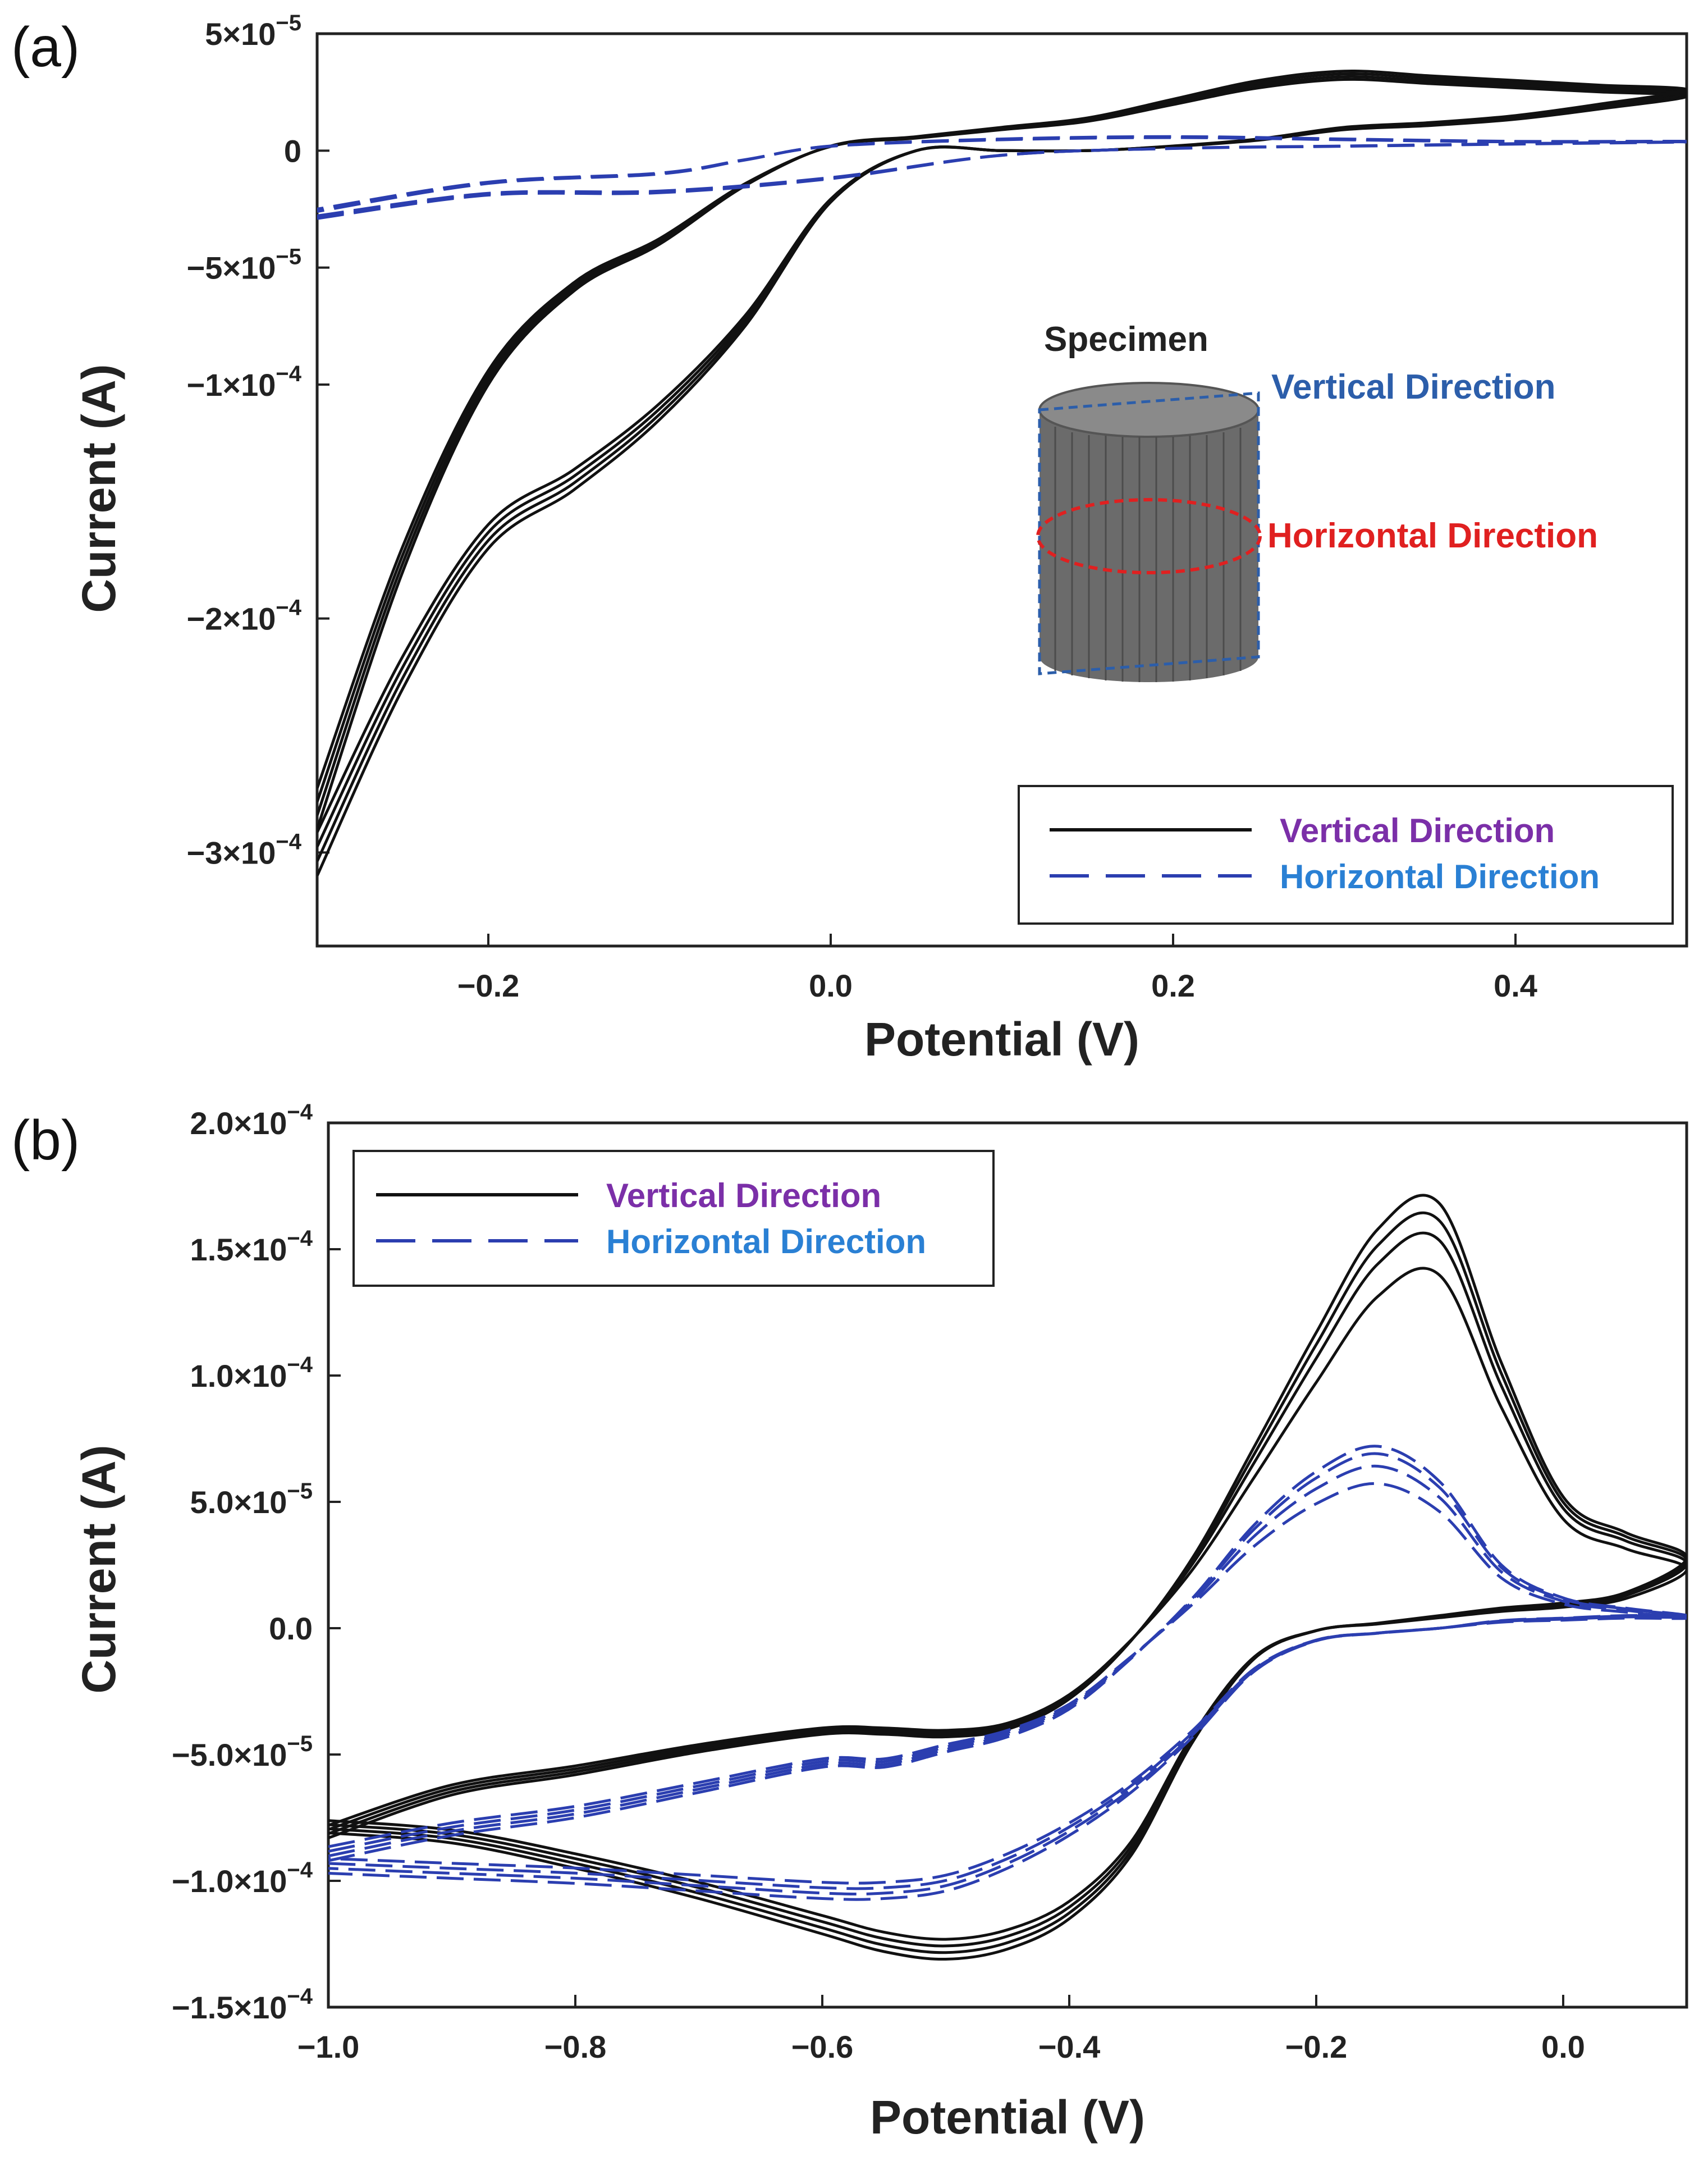  I want to click on horizontal-direction-marker, so click(1149, 536).